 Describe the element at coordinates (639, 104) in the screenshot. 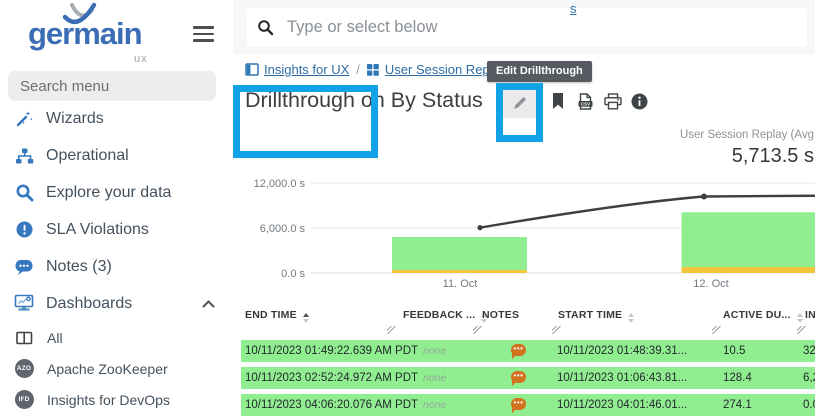

I see `info-icon` at that location.